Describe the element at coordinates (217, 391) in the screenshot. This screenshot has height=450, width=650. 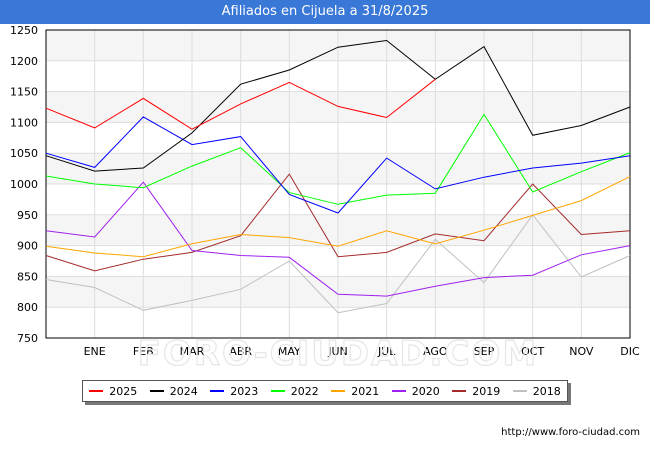
I see `legend-swatch-2023` at that location.